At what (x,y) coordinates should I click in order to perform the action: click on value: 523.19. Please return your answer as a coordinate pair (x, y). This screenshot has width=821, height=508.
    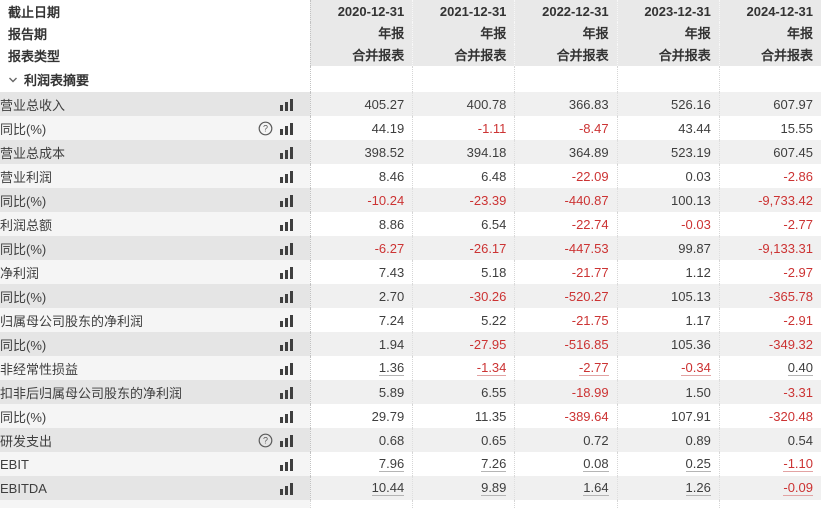
    Looking at the image, I should click on (691, 152).